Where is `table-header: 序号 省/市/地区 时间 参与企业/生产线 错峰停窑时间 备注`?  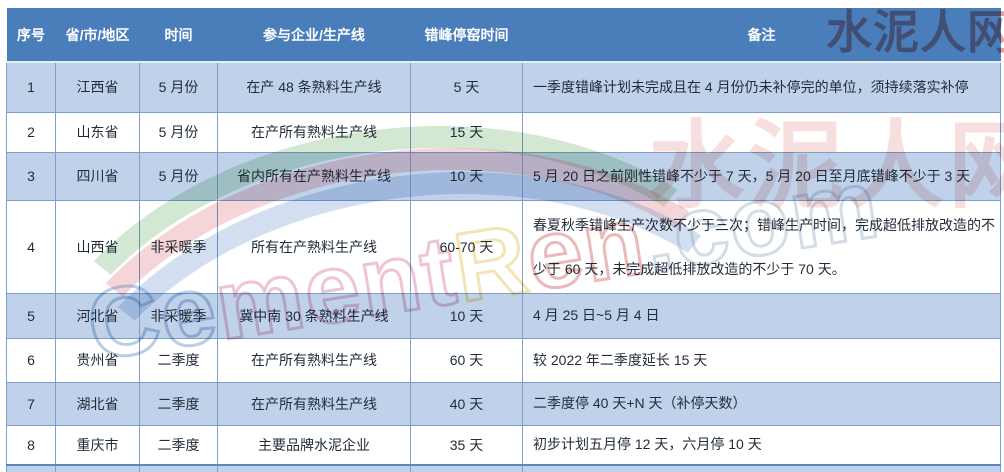
table-header: 序号 省/市/地区 时间 参与企业/生产线 错峰停窑时间 备注 is located at coordinates (503, 35).